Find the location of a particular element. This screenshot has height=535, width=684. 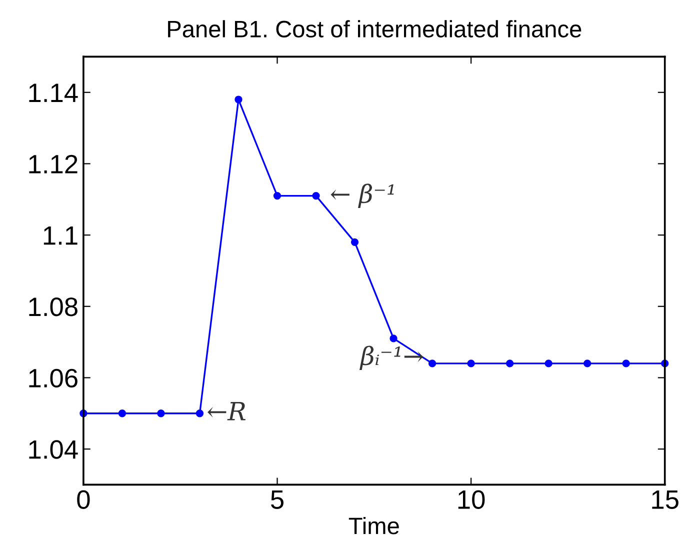

x-axis-title: Time is located at coordinates (373, 525).